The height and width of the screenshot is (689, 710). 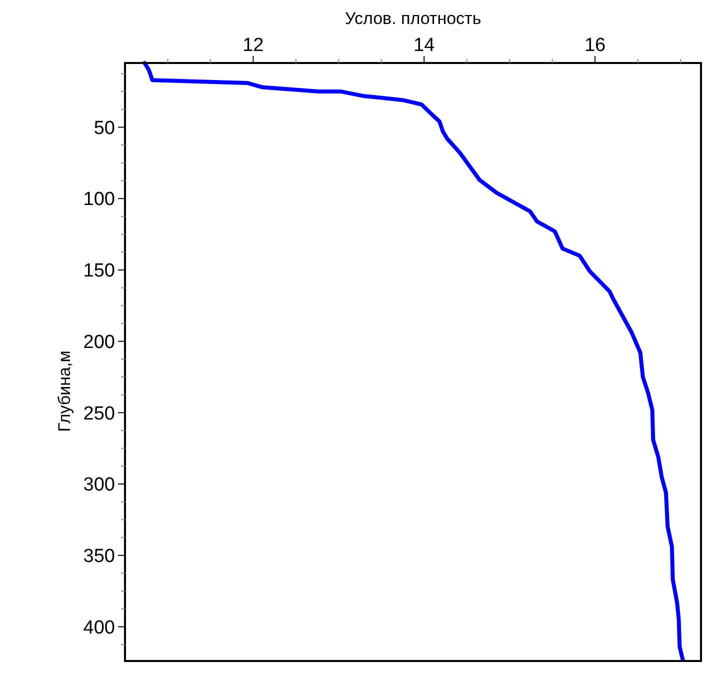 What do you see at coordinates (99, 485) in the screenshot?
I see `y-tick-label: 300` at bounding box center [99, 485].